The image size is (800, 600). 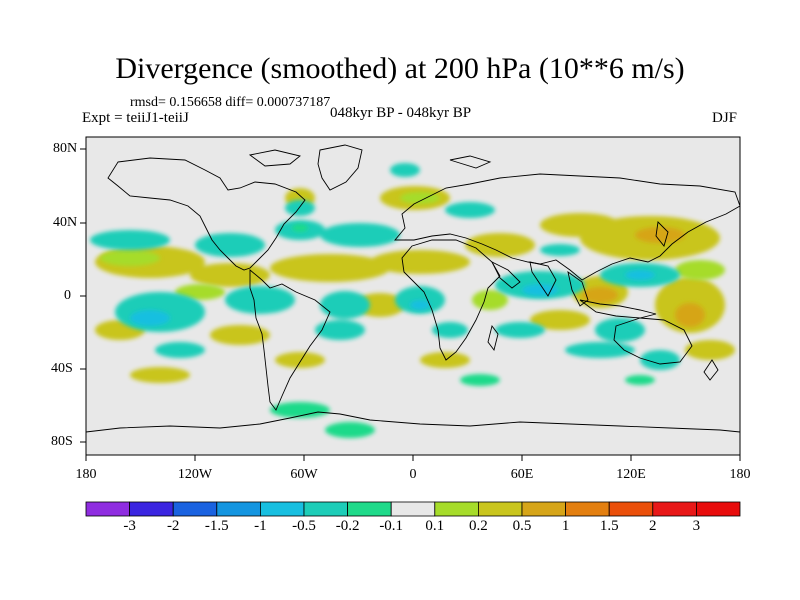 What do you see at coordinates (135, 118) in the screenshot?
I see `experiment-label: Expt = teiiJ1-teiiJ` at bounding box center [135, 118].